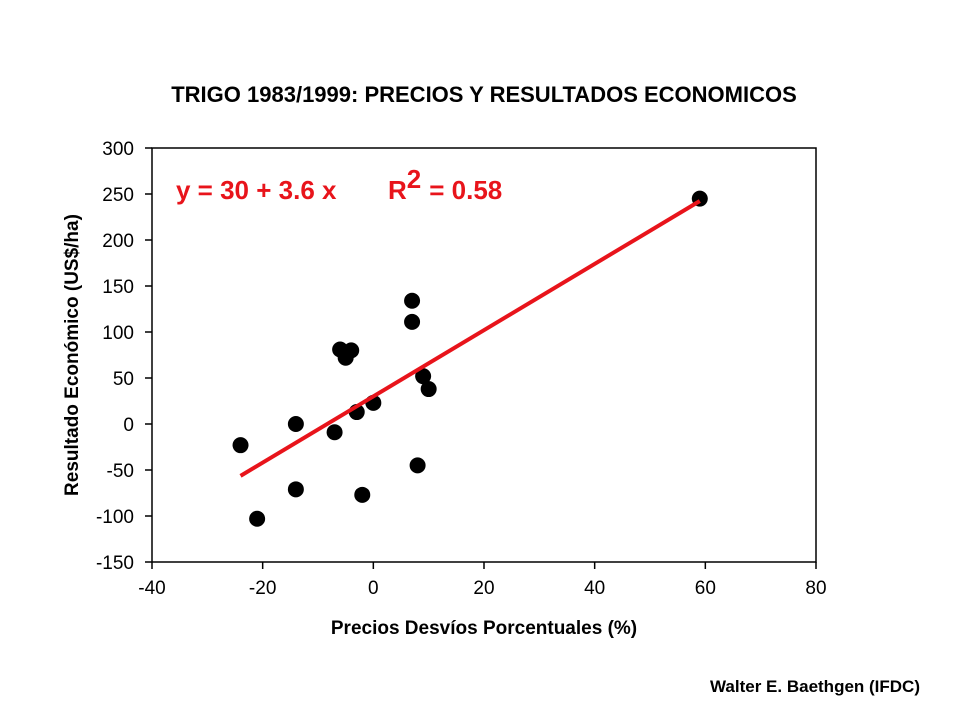 This screenshot has height=720, width=960. I want to click on y-tick-label: 0, so click(128, 425).